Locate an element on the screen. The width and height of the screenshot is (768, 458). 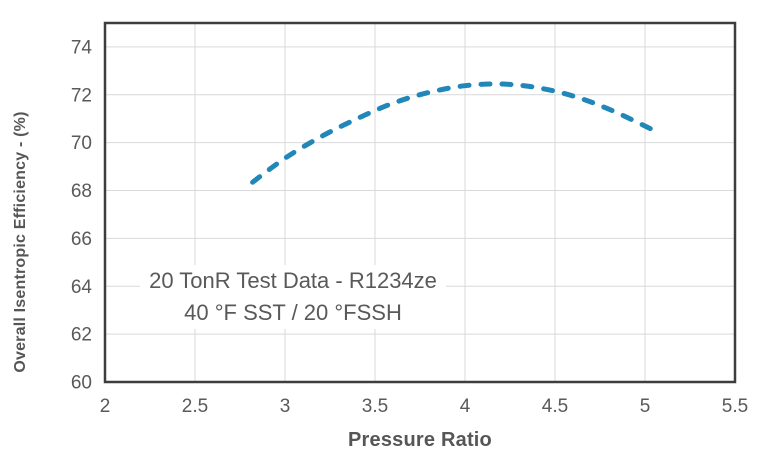
y-tick-label: 74 is located at coordinates (82, 47).